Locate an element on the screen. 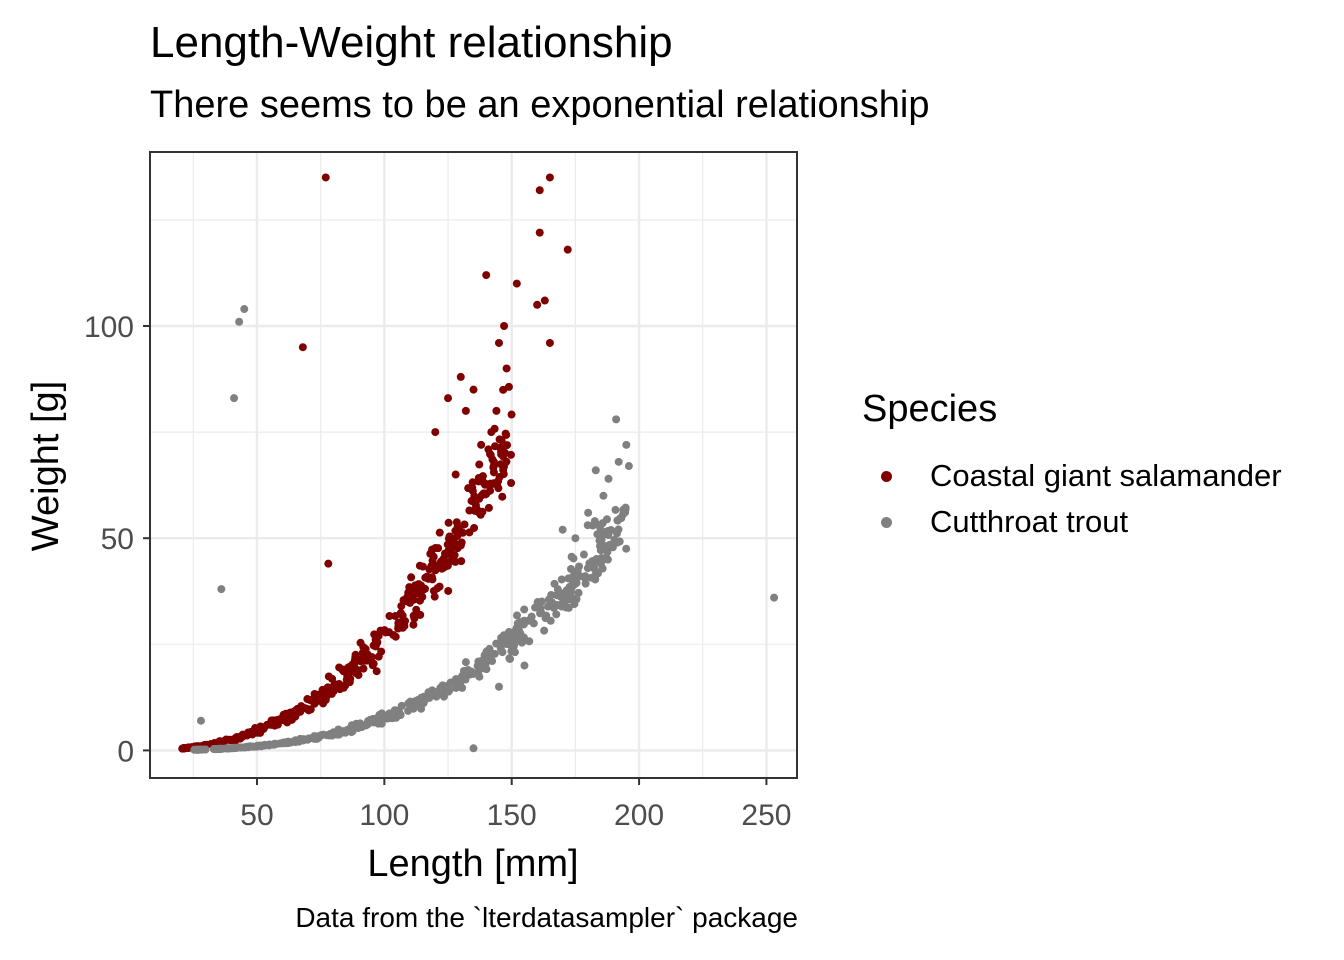 This screenshot has width=1344, height=960. y-tick-label: 0 is located at coordinates (125, 751).